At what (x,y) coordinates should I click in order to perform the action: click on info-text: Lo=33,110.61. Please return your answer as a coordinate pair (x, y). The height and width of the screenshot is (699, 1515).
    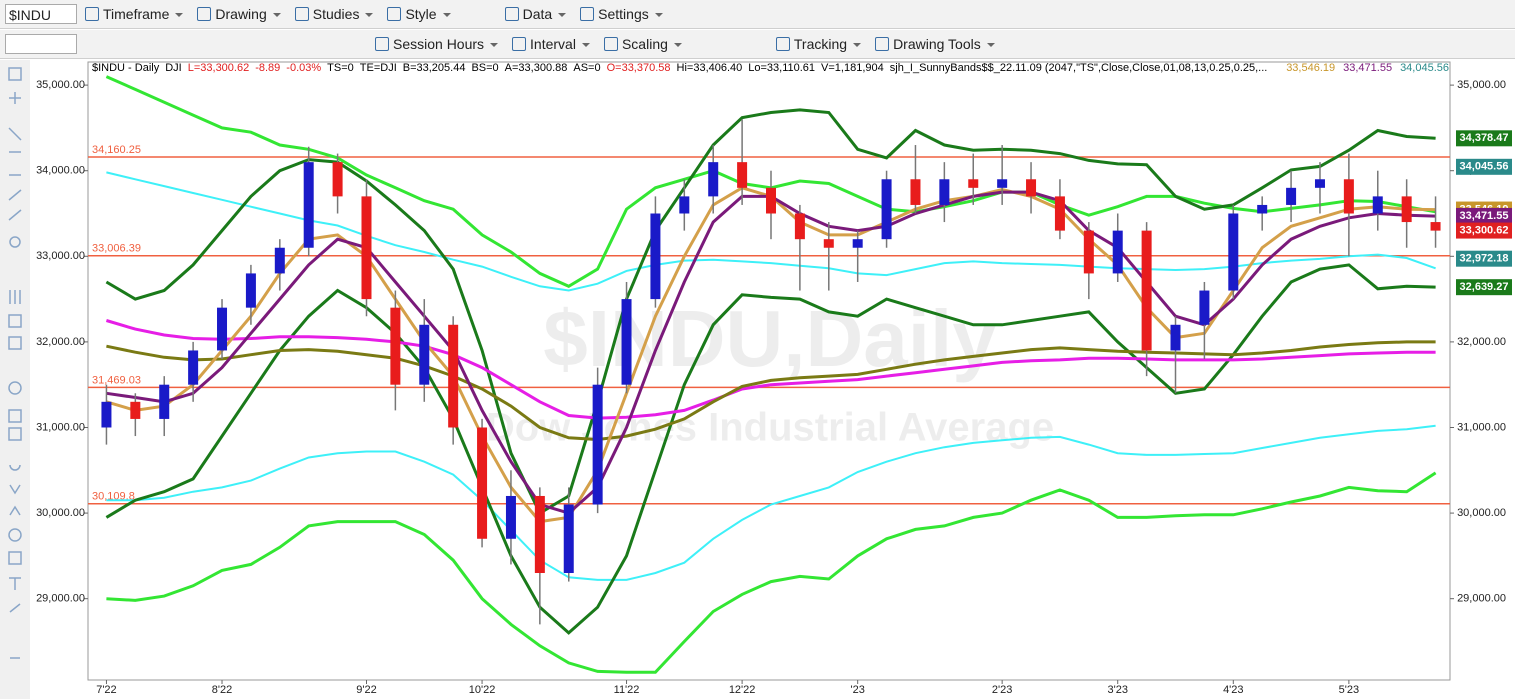
    Looking at the image, I should click on (782, 68).